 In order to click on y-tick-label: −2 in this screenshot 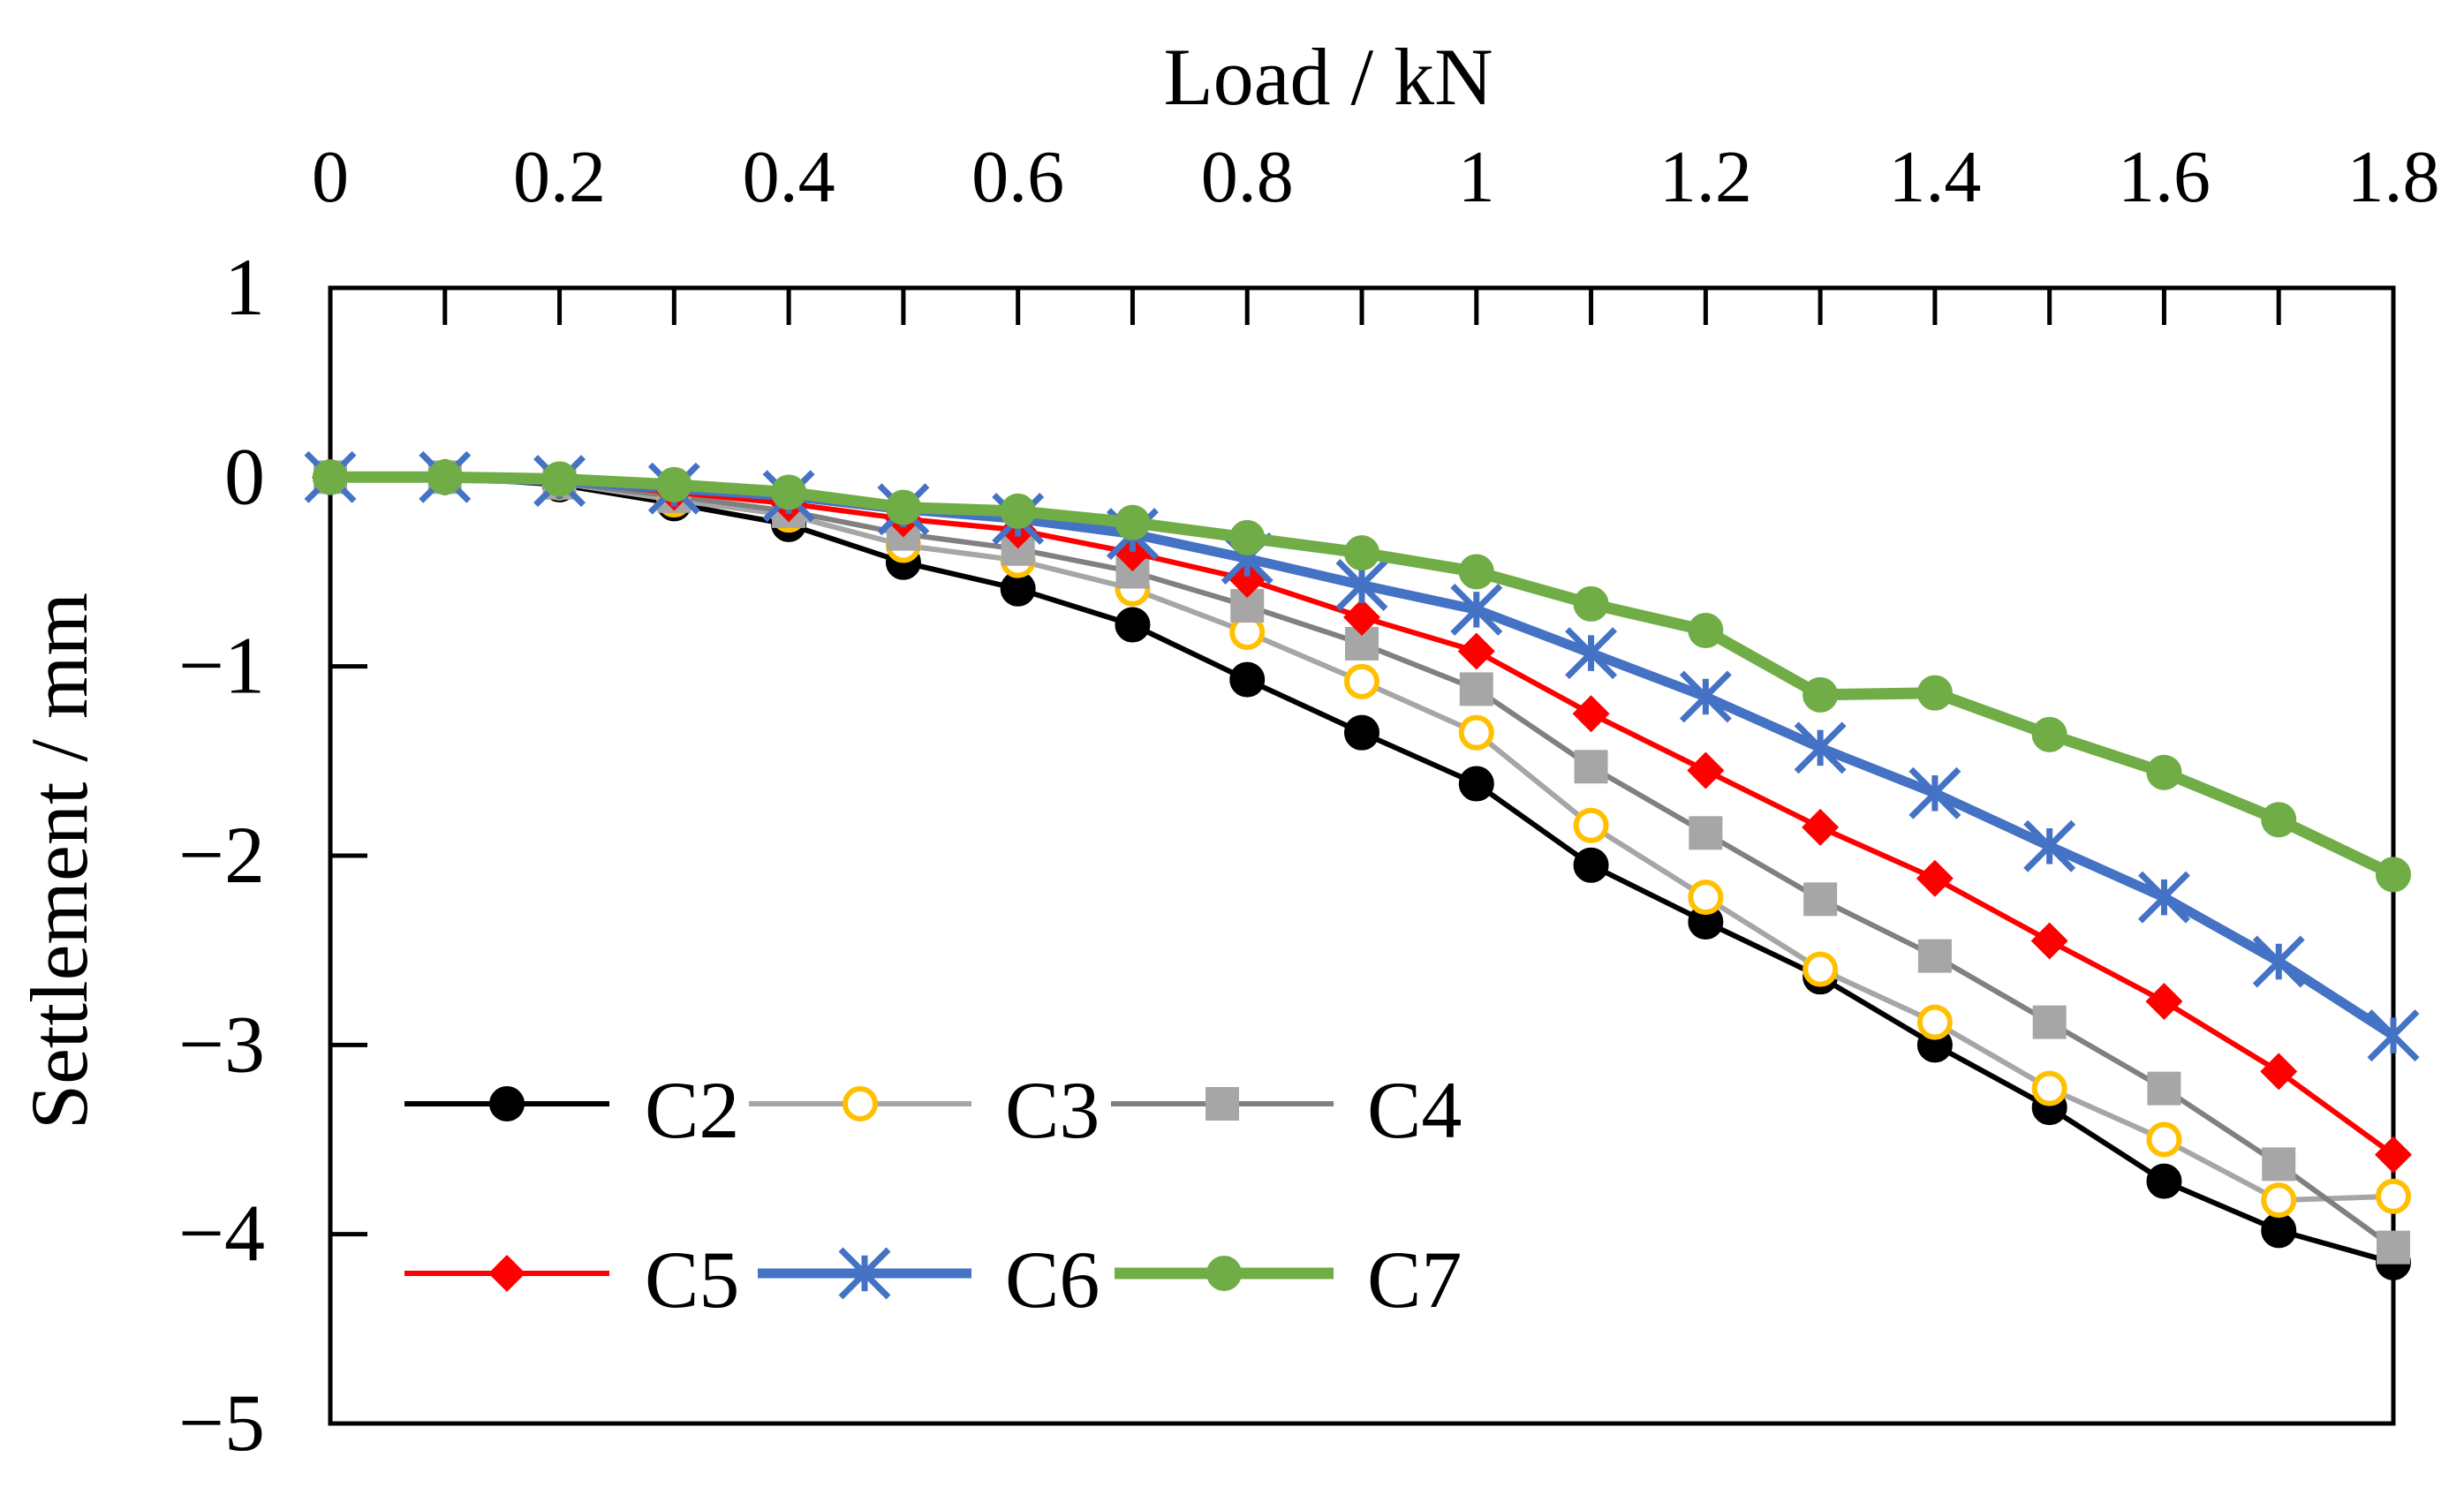, I will do `click(221, 855)`.